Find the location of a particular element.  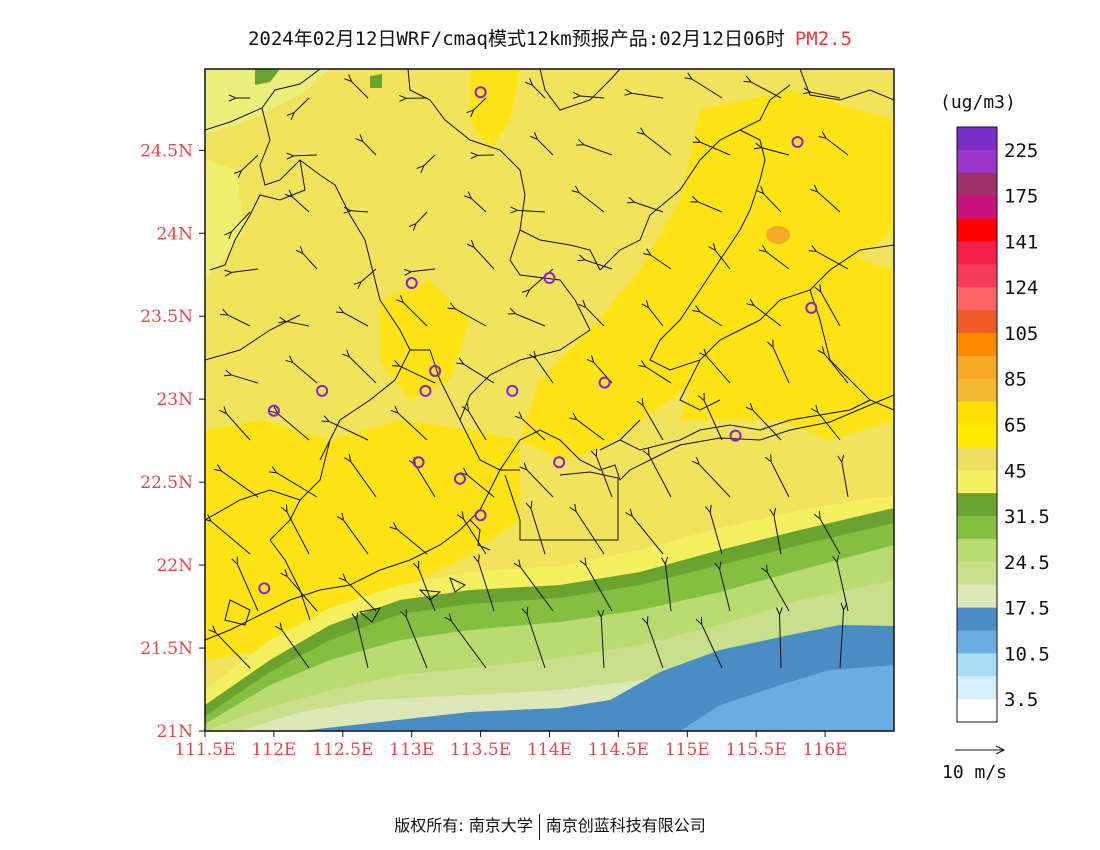

colorbar-label: 45 is located at coordinates (1015, 471).